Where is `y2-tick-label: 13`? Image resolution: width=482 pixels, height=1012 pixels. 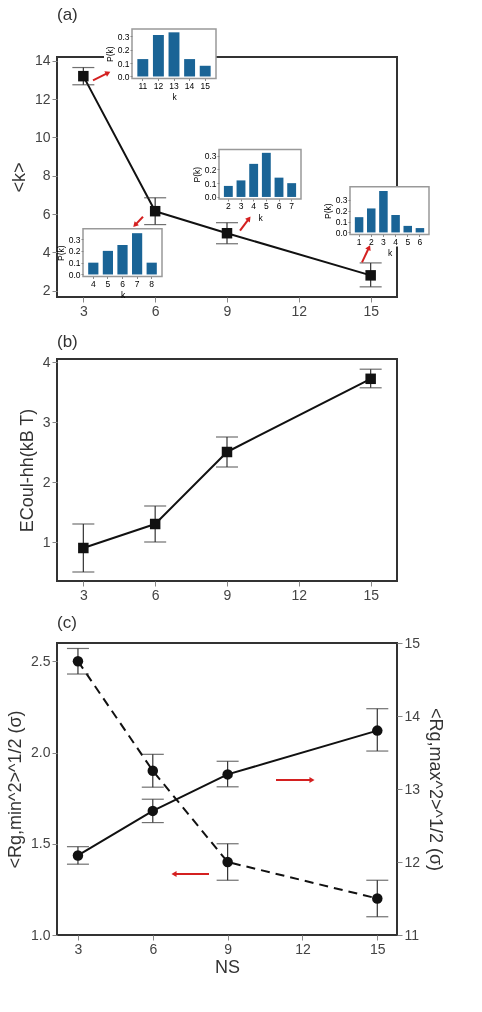
y2-tick-label: 13 is located at coordinates (412, 788).